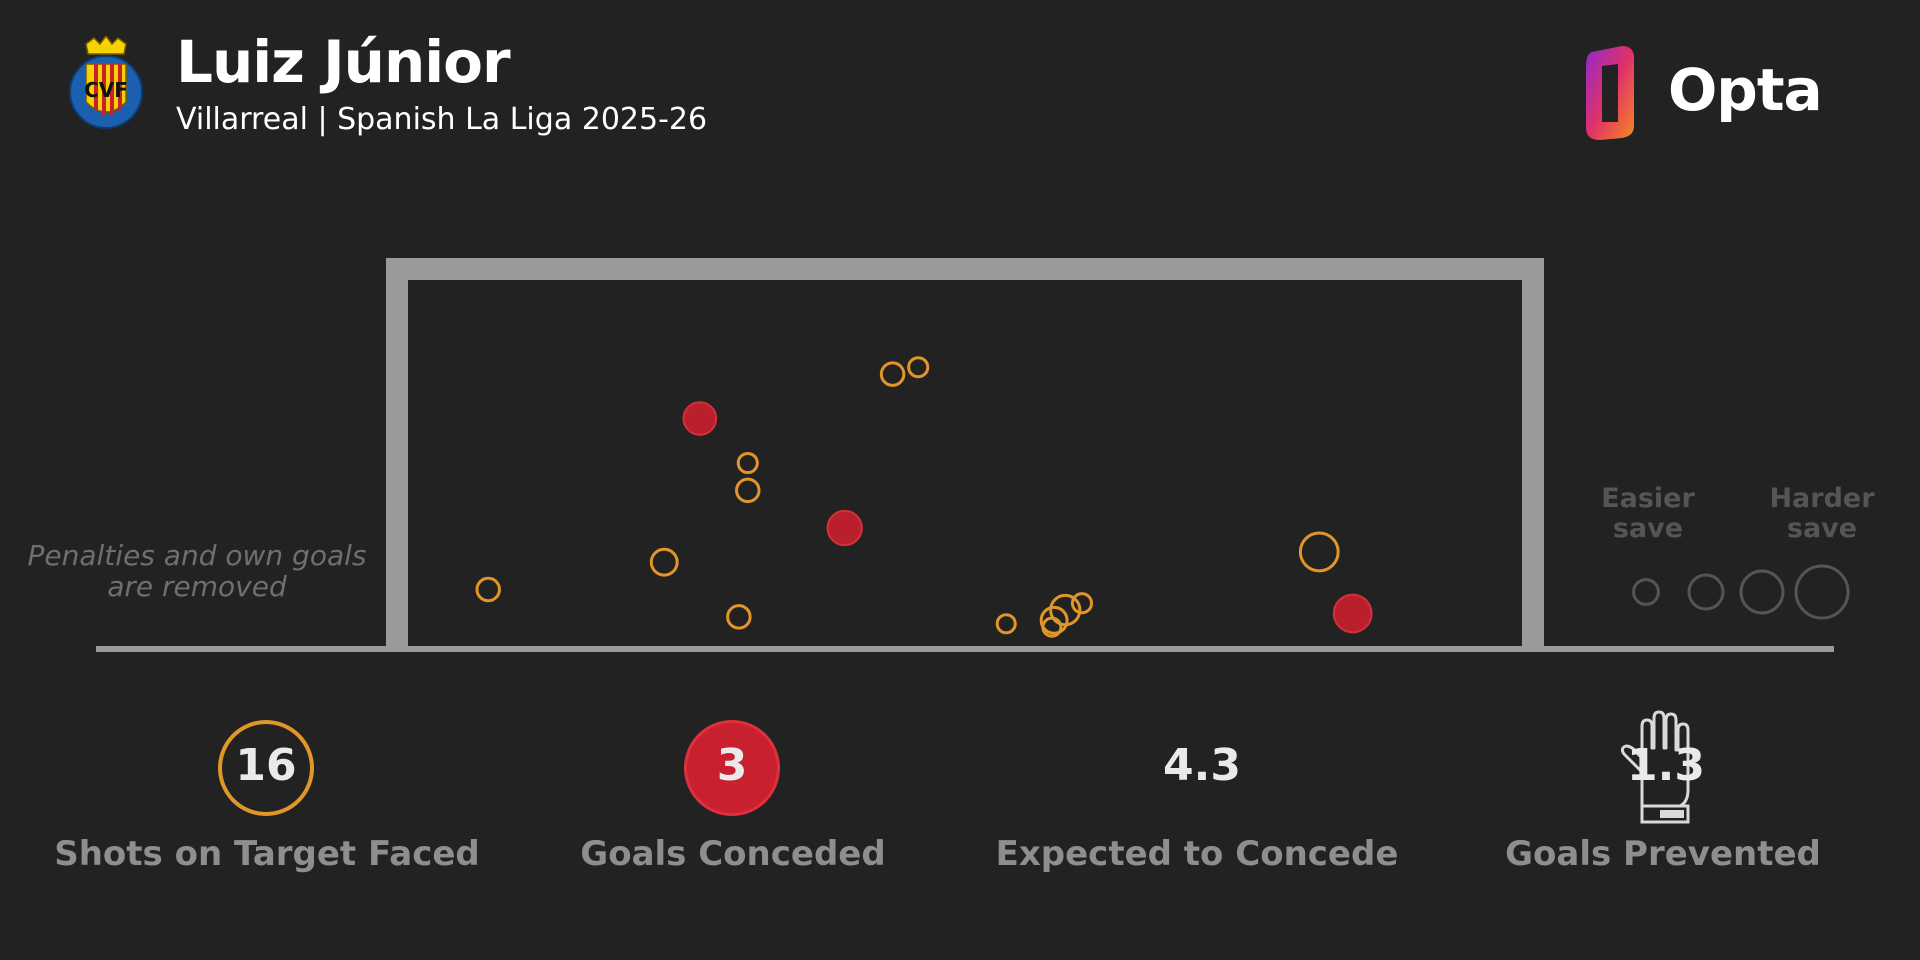 The width and height of the screenshot is (1920, 960). I want to click on goalkeeper-glove-icon, so click(1655, 767).